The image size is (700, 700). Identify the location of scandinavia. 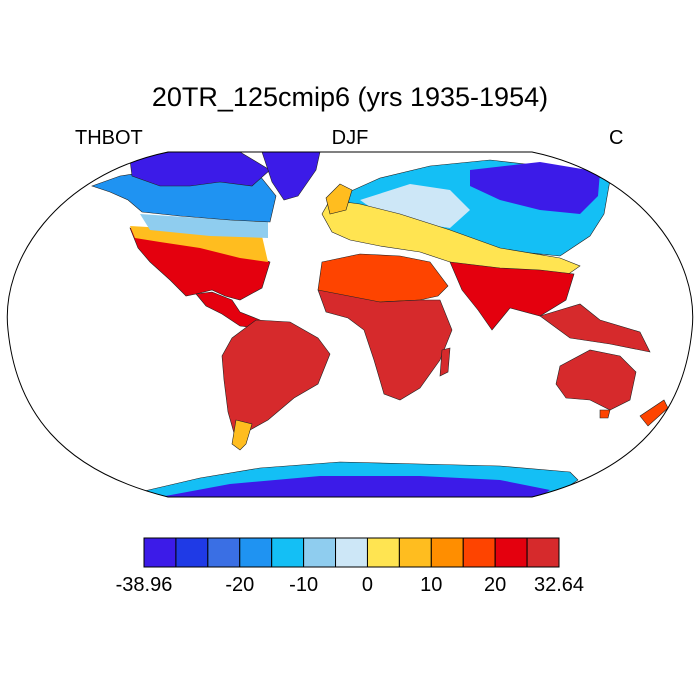
(339, 199).